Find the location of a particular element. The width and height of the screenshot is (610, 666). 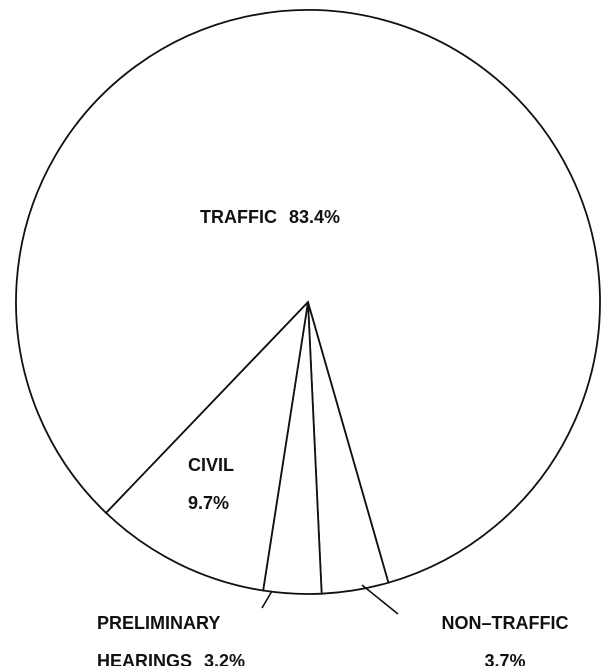

slice-label: CIVIL 9.7% is located at coordinates (233, 484).